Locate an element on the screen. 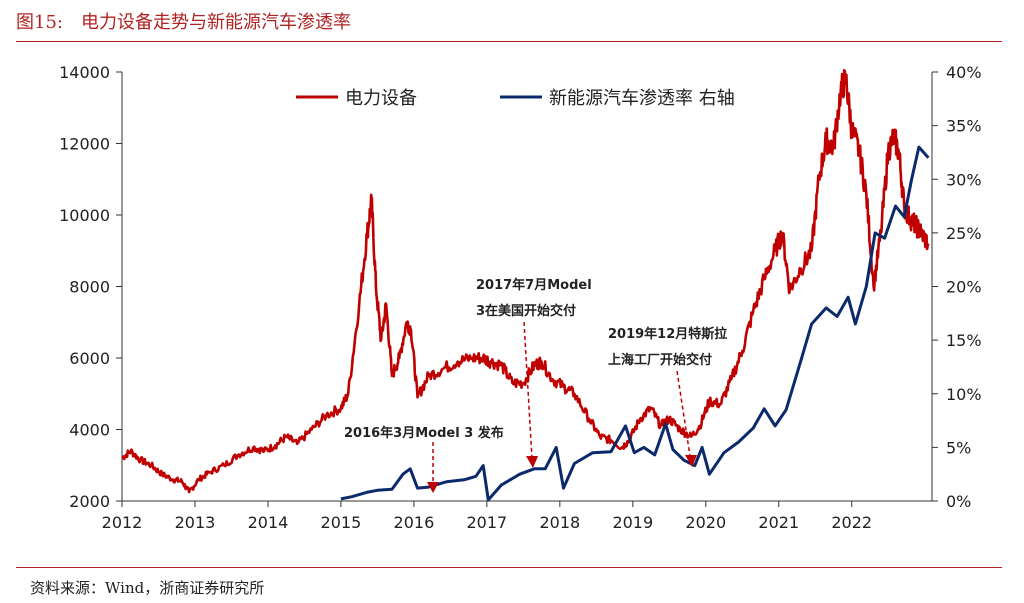 The width and height of the screenshot is (1024, 603). left-axis-tick-label: 6000 is located at coordinates (89, 358).